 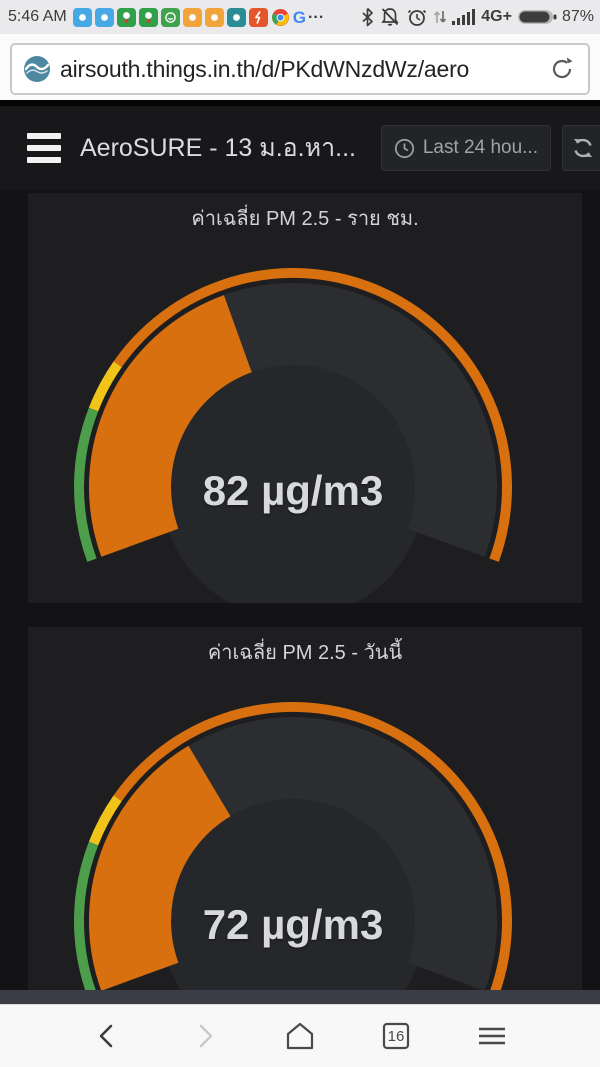 What do you see at coordinates (417, 17) in the screenshot?
I see `alarm-clock-icon` at bounding box center [417, 17].